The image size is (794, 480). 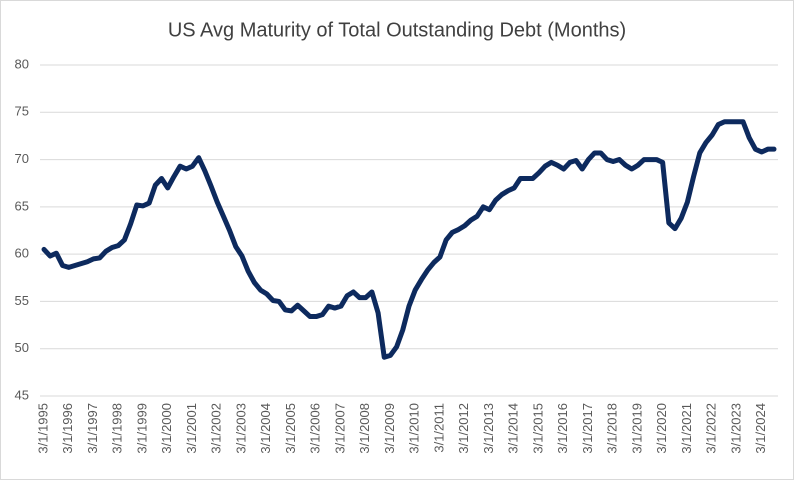 I want to click on x-tick-label: 3/1/2019, so click(x=636, y=428).